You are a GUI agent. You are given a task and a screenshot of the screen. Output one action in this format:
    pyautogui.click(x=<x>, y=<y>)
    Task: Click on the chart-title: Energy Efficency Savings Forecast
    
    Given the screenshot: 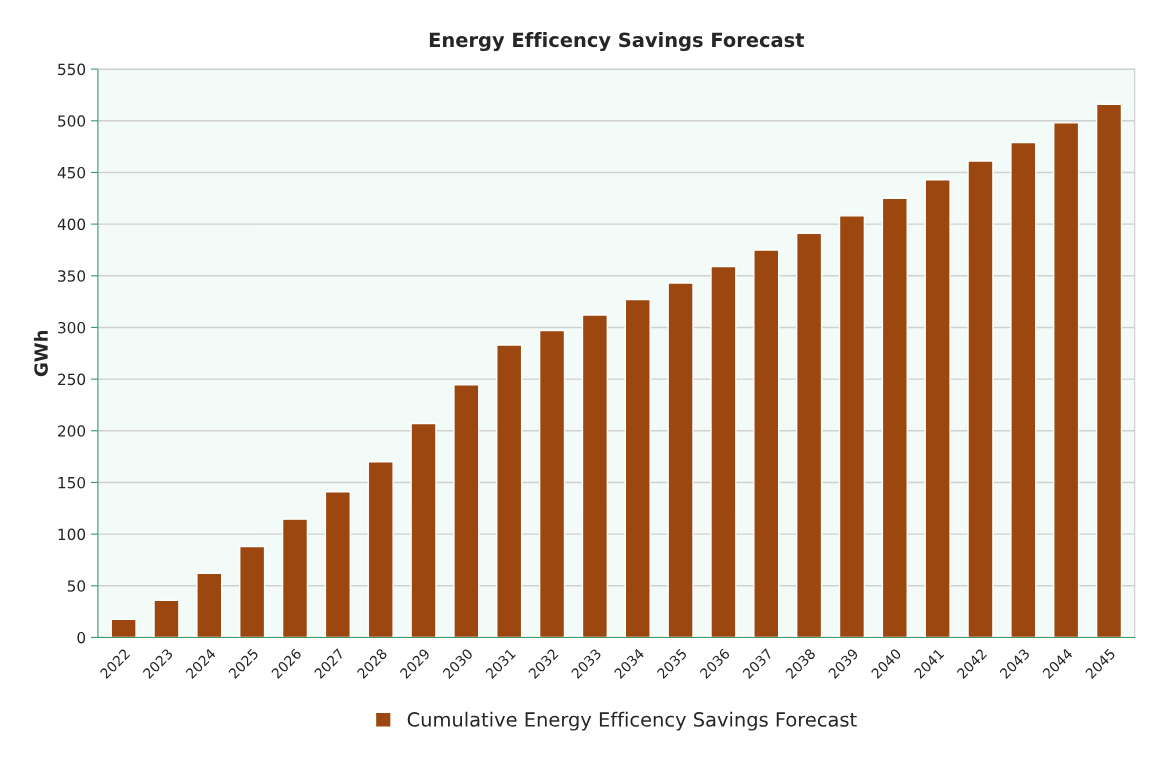 What is the action you would take?
    pyautogui.click(x=617, y=42)
    